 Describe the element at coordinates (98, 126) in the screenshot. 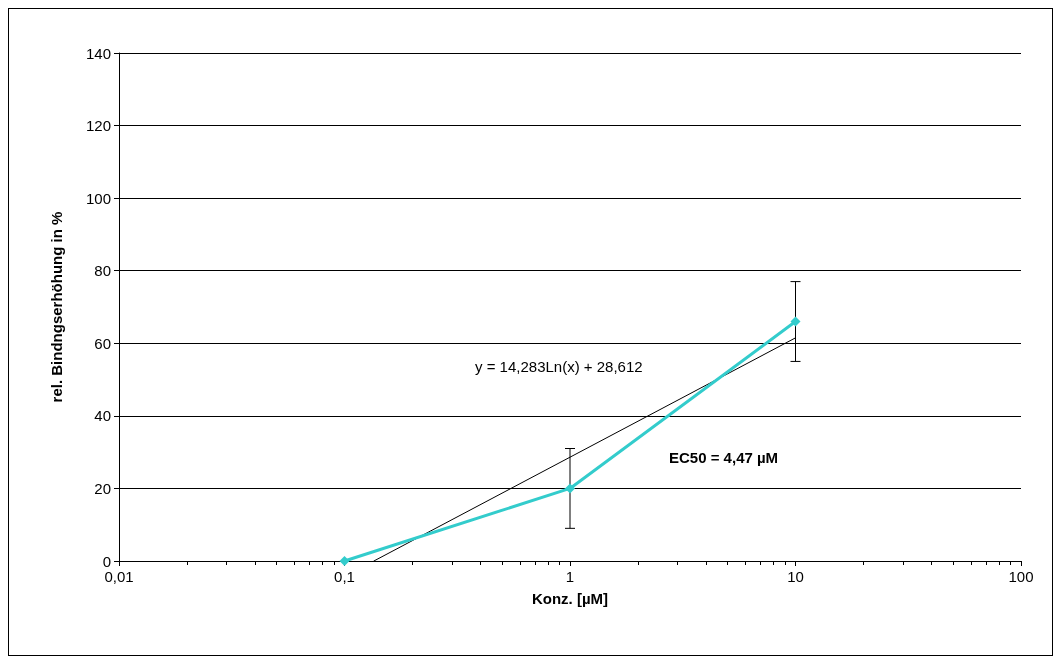

I see `y-tick-label: 120` at that location.